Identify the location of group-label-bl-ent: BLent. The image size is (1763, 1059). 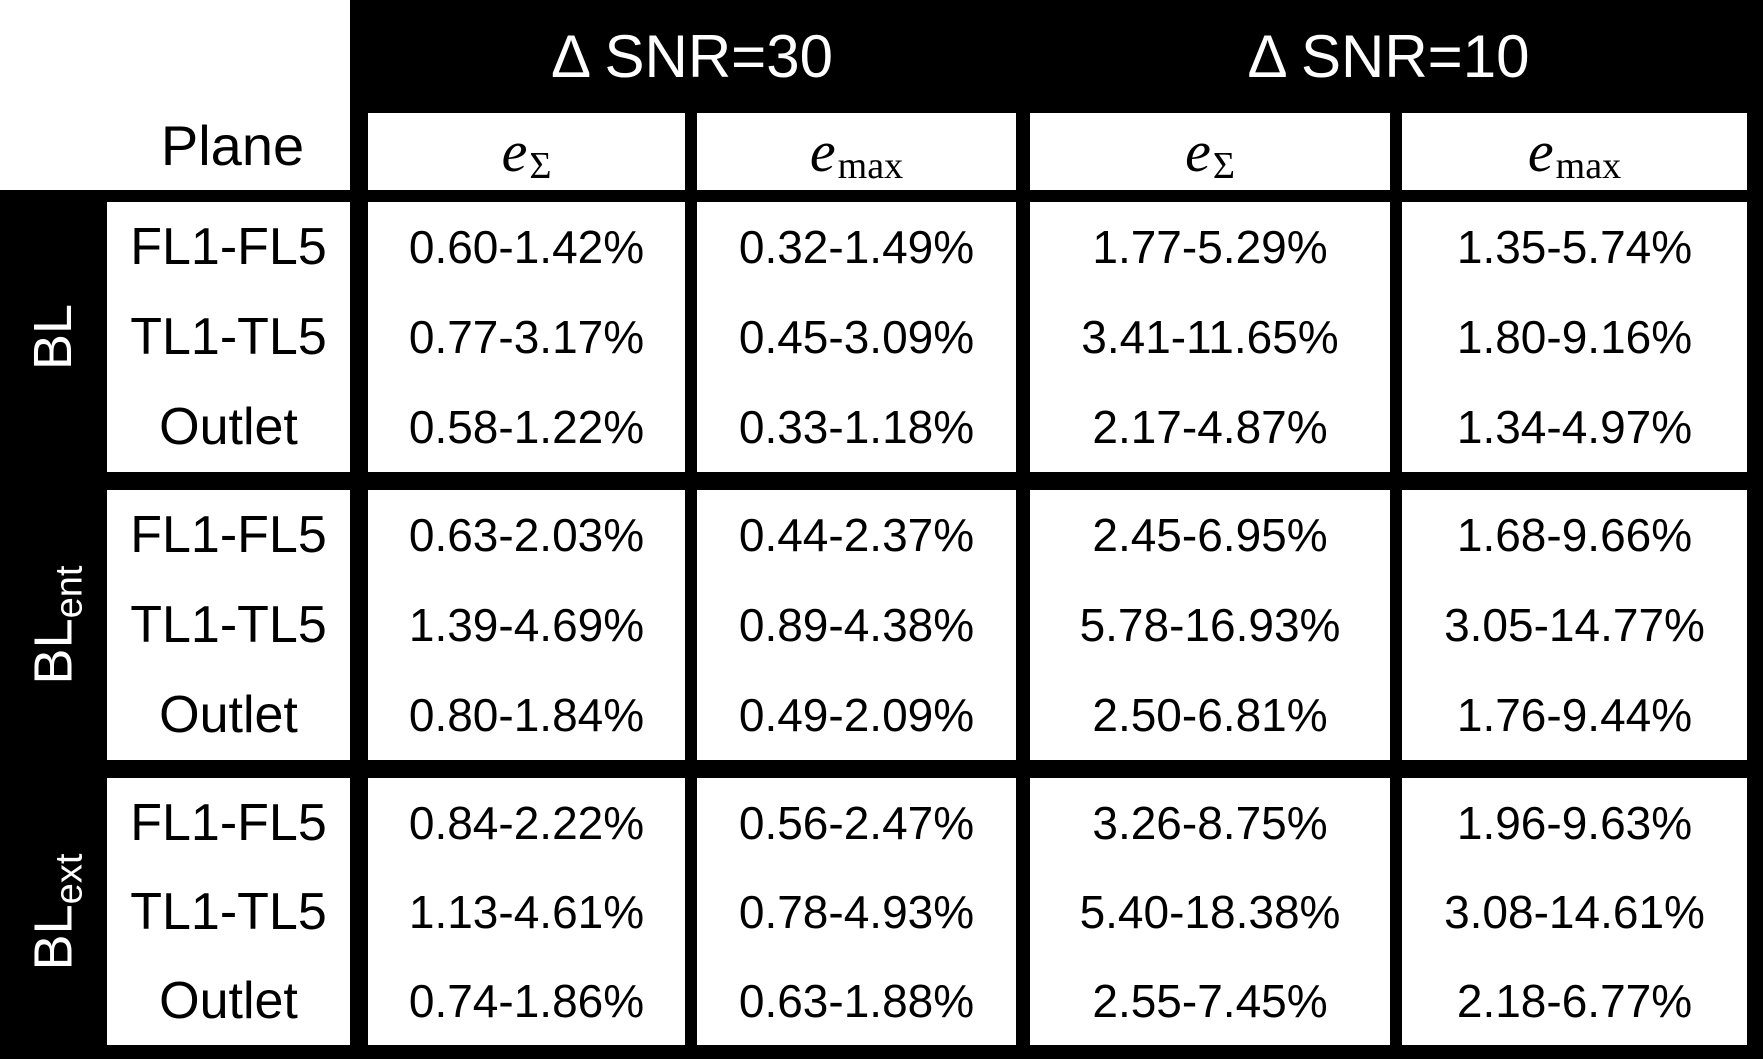
(53, 625).